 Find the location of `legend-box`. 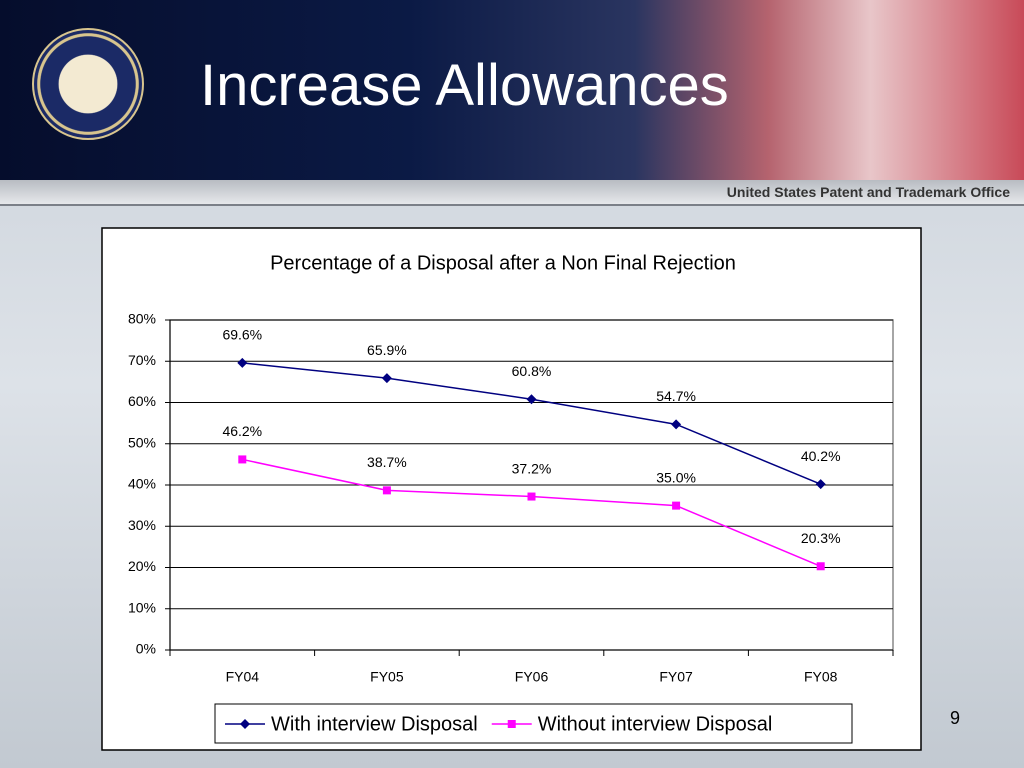

legend-box is located at coordinates (533, 723).